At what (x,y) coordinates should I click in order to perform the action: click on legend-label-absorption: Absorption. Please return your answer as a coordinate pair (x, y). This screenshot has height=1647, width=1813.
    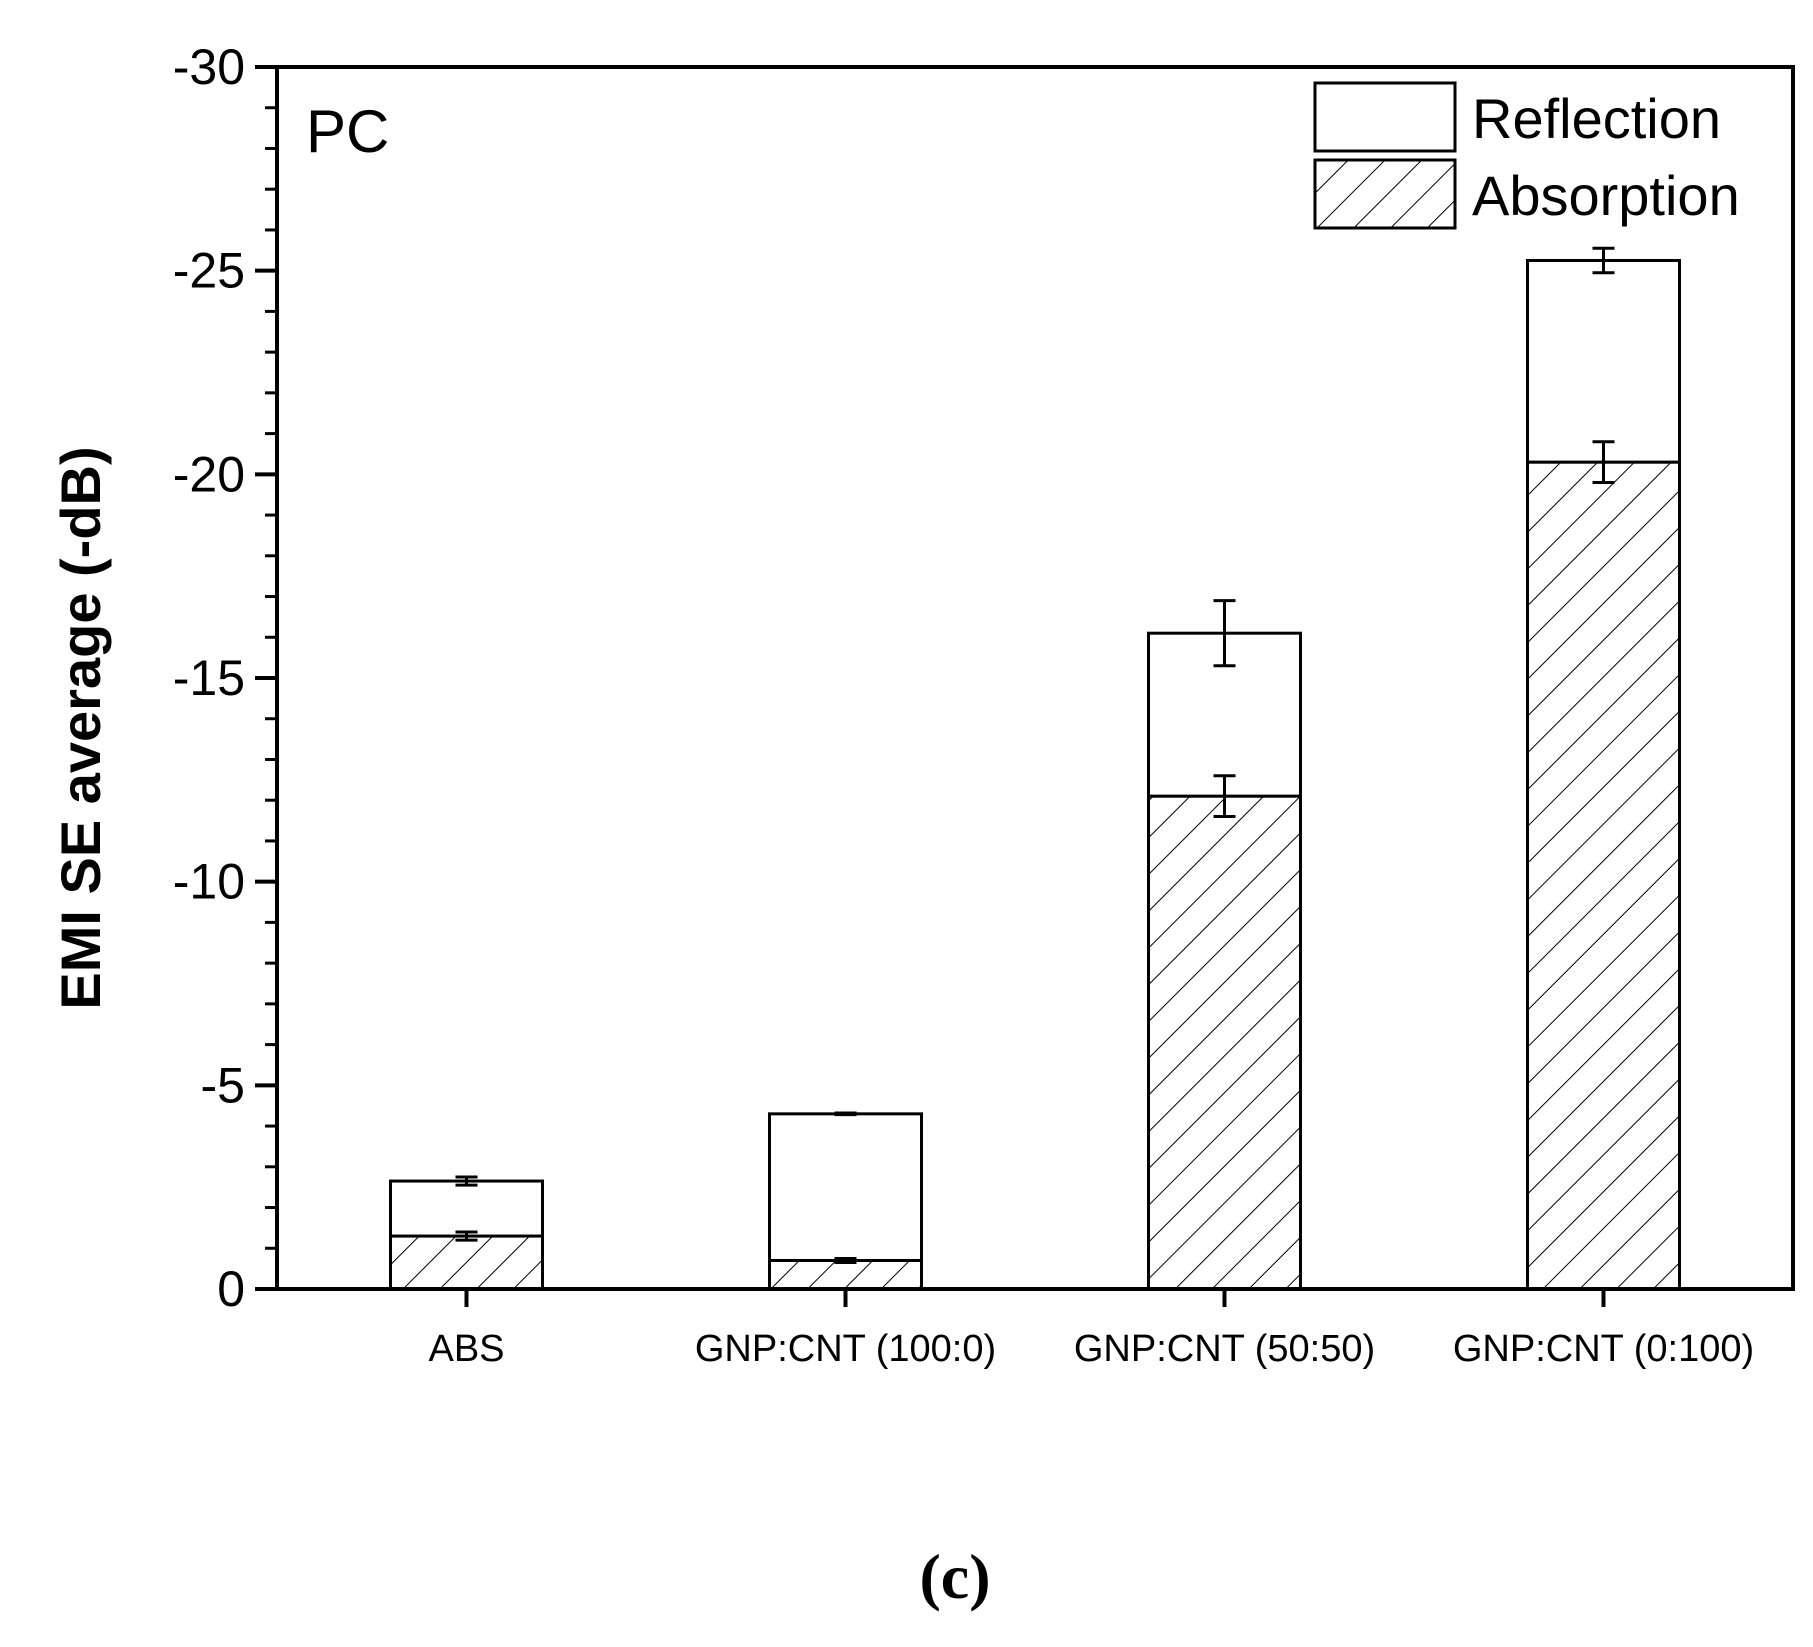
    Looking at the image, I should click on (1606, 195).